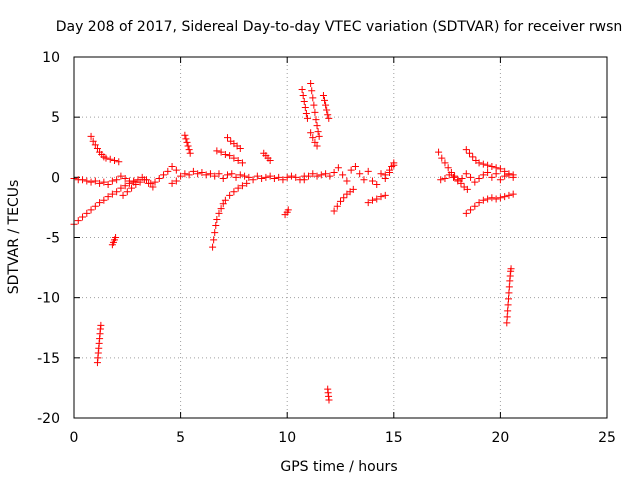 The height and width of the screenshot is (480, 640). What do you see at coordinates (180, 438) in the screenshot?
I see `x-tick-label: 5` at bounding box center [180, 438].